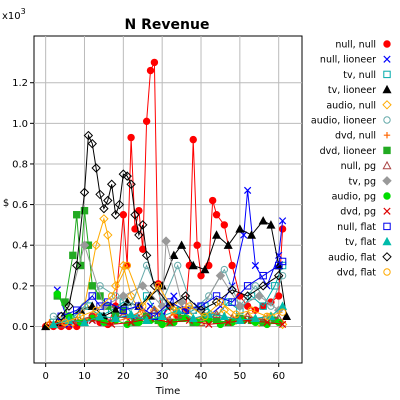  What do you see at coordinates (351, 105) in the screenshot?
I see `legend-label: audio, null` at bounding box center [351, 105].